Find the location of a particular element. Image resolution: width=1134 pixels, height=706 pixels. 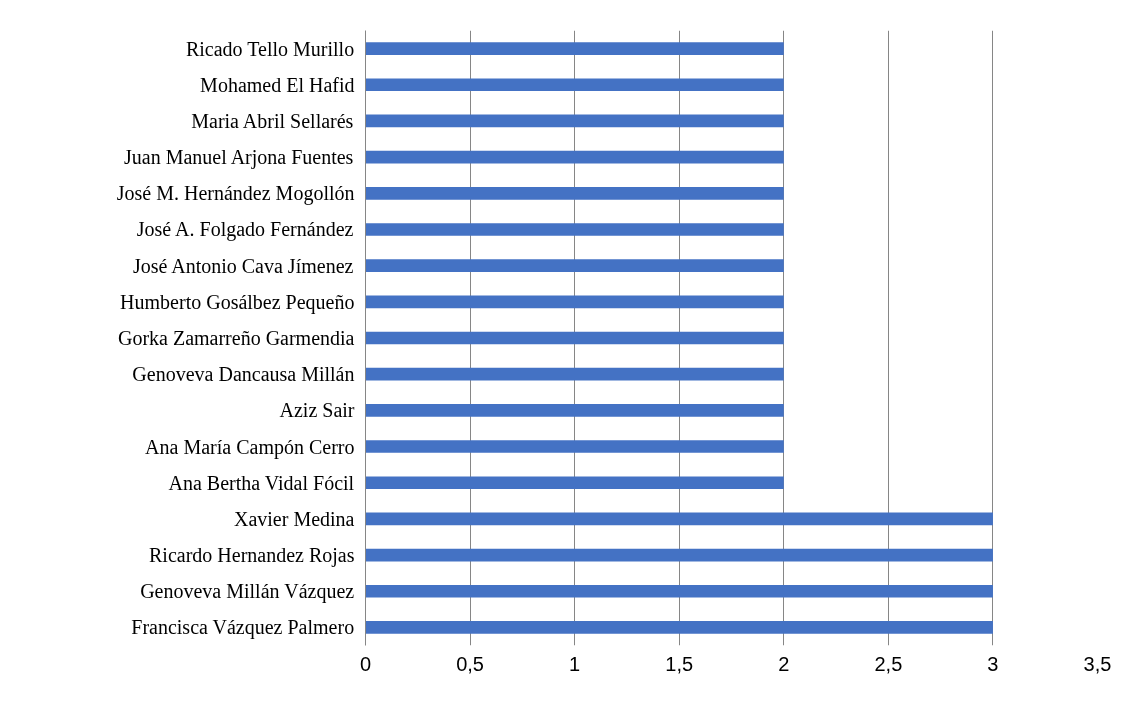

x-tick-label: 2 is located at coordinates (784, 663).